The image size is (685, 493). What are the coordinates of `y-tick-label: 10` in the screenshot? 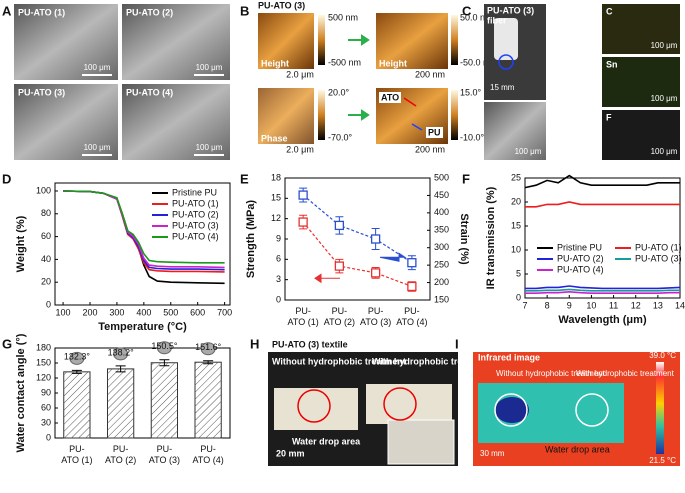 It's located at (516, 249).